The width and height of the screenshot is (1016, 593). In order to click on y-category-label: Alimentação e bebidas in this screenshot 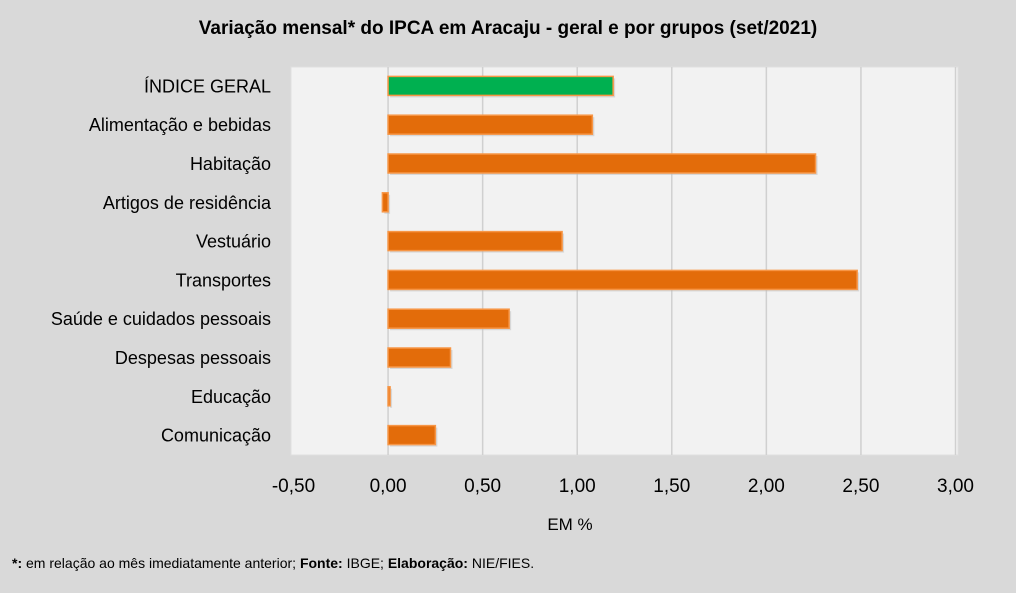, I will do `click(180, 125)`.